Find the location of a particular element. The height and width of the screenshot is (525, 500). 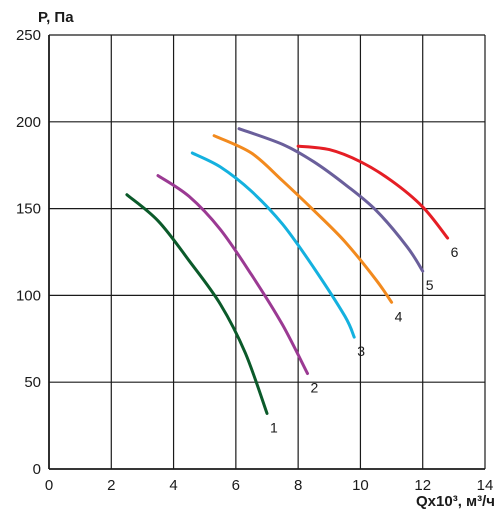

x-tick-label: 8 is located at coordinates (298, 485).